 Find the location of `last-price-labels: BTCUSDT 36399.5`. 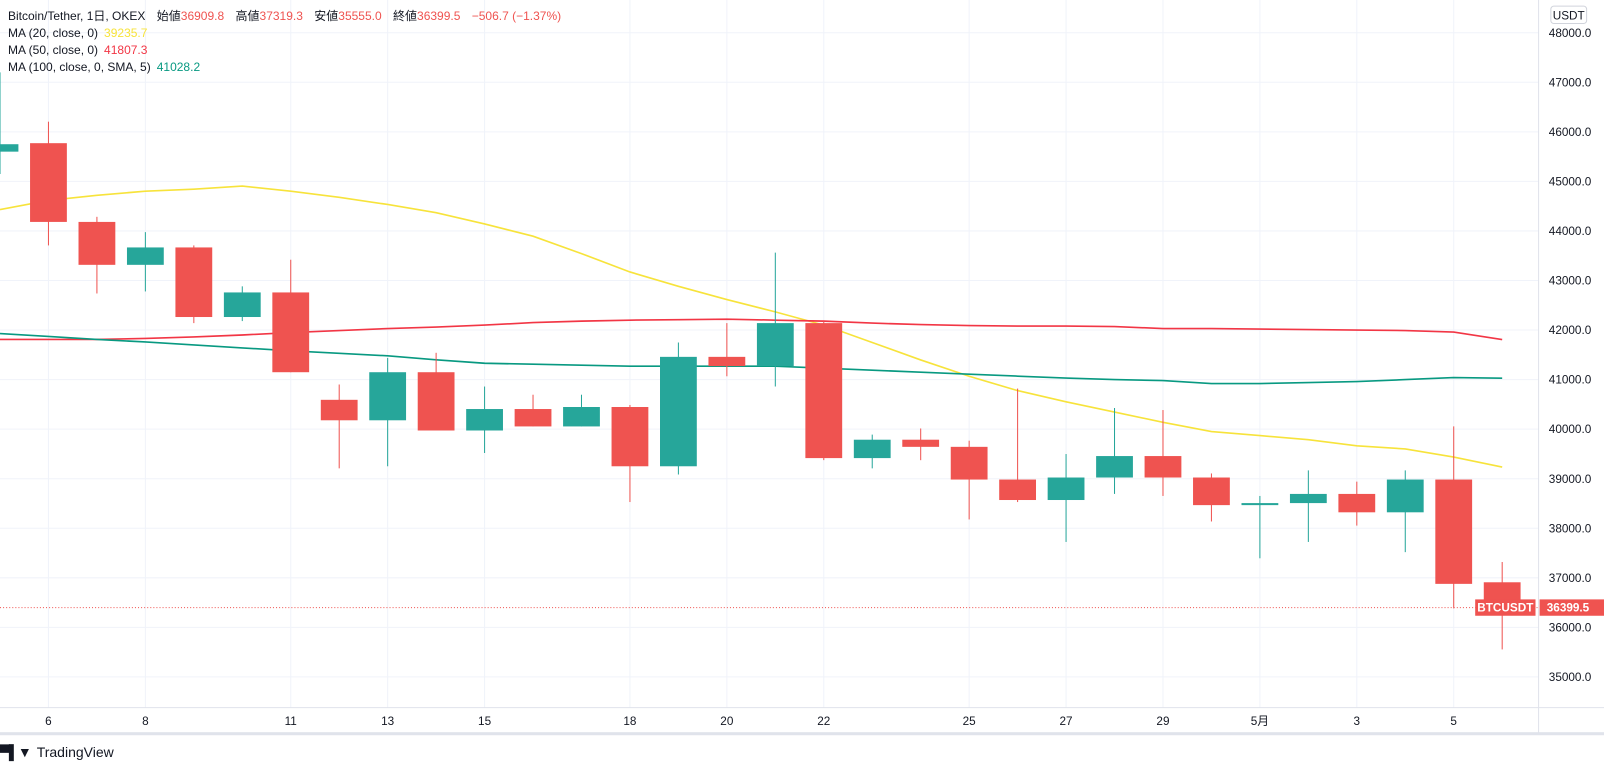

last-price-labels: BTCUSDT 36399.5 is located at coordinates (1539, 607).